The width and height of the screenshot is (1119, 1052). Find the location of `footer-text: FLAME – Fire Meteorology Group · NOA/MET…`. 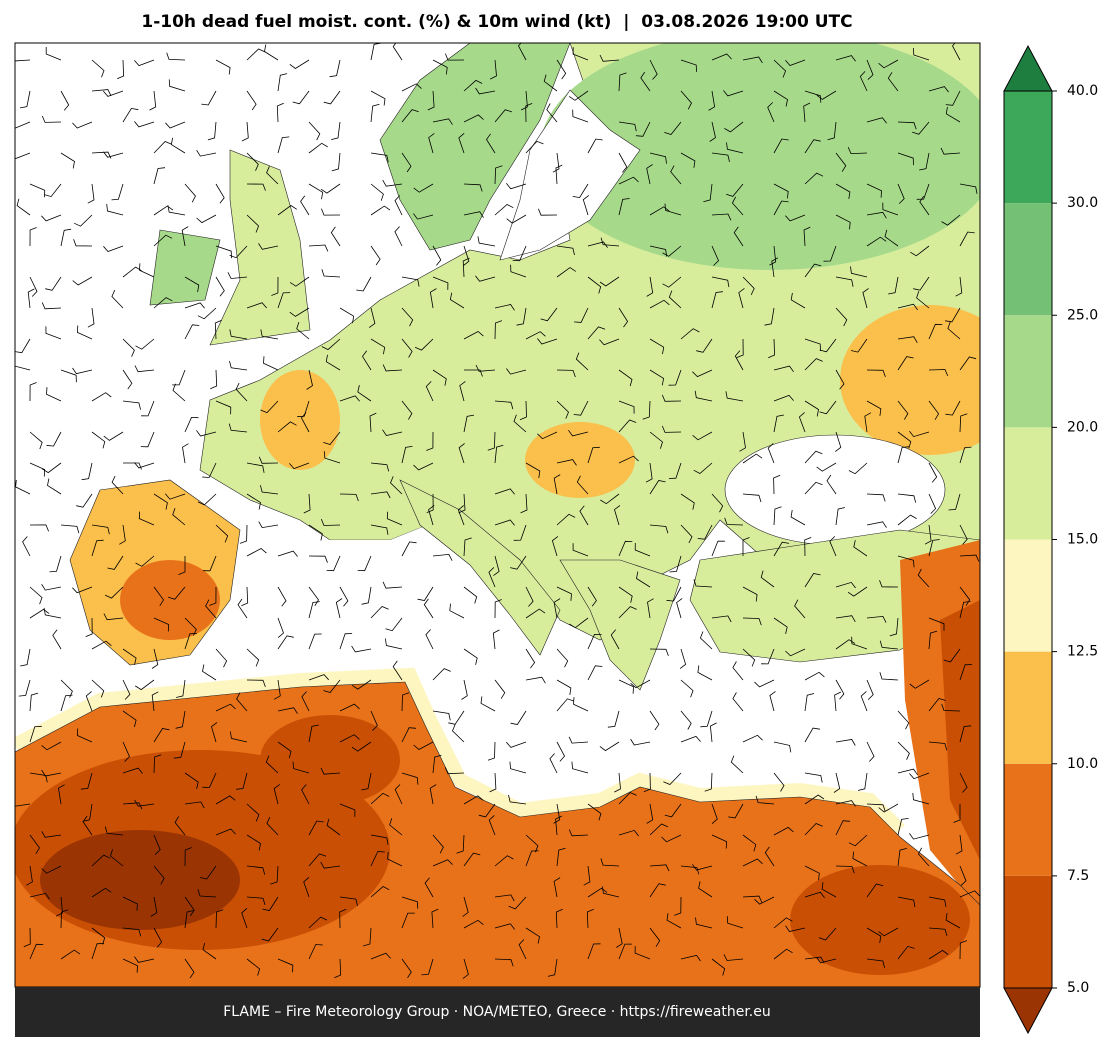

footer-text: FLAME – Fire Meteorology Group · NOA/MET… is located at coordinates (497, 1012).